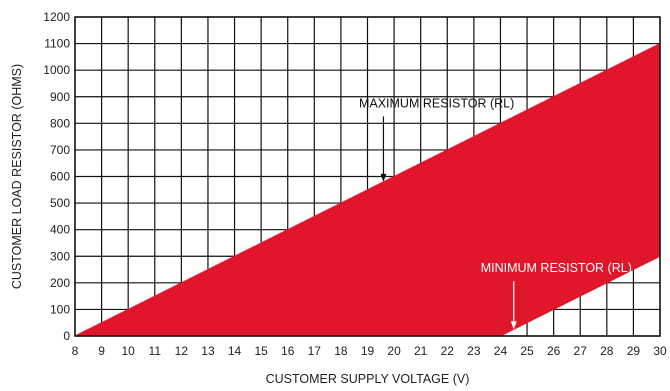  What do you see at coordinates (368, 379) in the screenshot?
I see `x-axis-label: CUSTOMER SUPPLY VOLTAGE (V)` at bounding box center [368, 379].